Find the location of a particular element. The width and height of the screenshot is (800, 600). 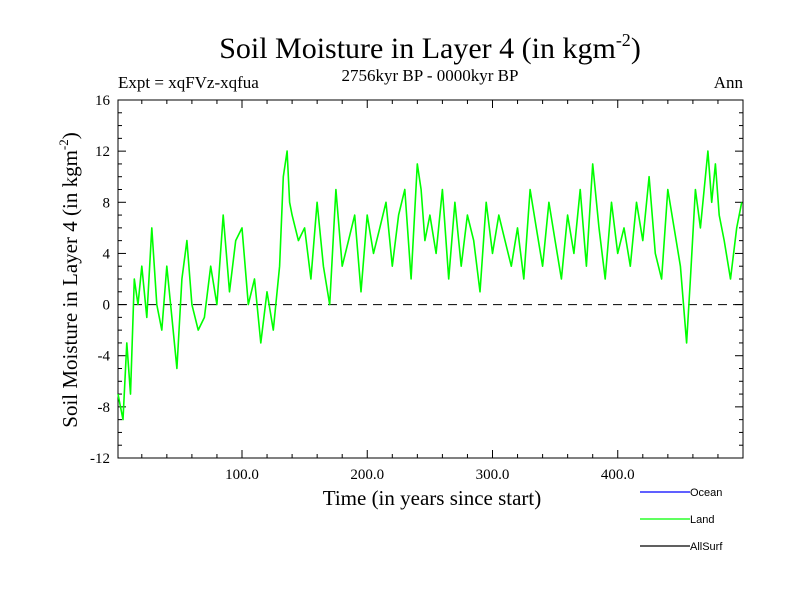

y-axis-label: Soil Moisture in Layer 4 (in kgm-2) is located at coordinates (69, 279).